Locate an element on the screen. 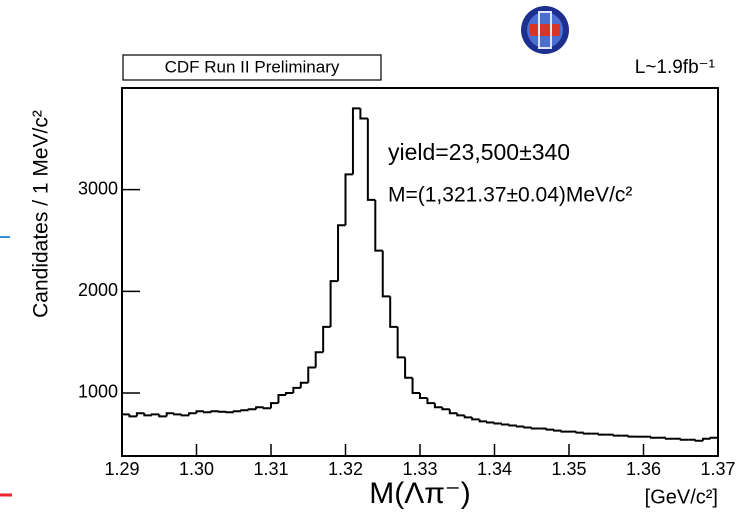 The image size is (737, 516). x-axis-unit: [GeV/c²] is located at coordinates (681, 497).